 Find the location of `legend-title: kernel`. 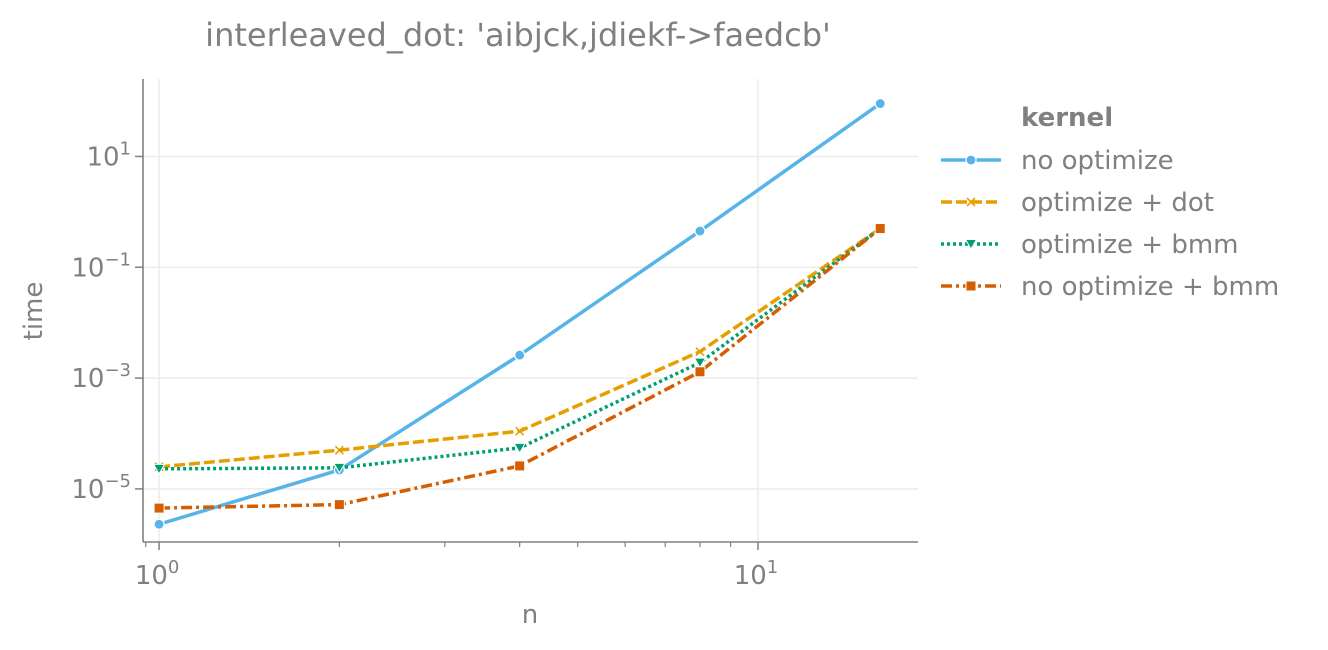

legend-title: kernel is located at coordinates (1067, 118).